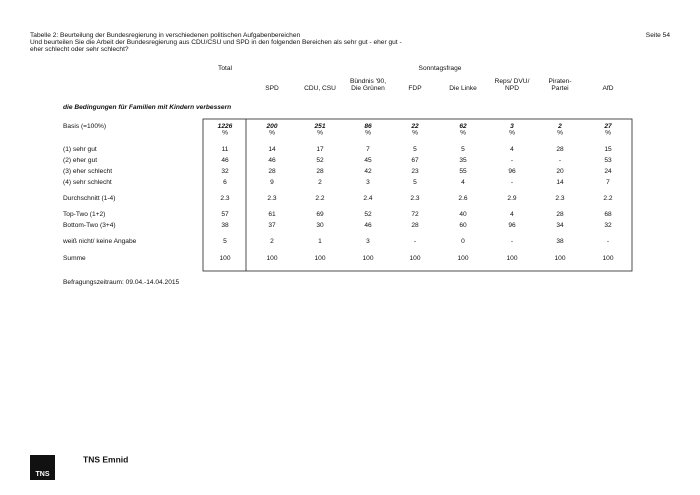 The width and height of the screenshot is (700, 495). Describe the element at coordinates (368, 182) in the screenshot. I see `cell: 3` at that location.